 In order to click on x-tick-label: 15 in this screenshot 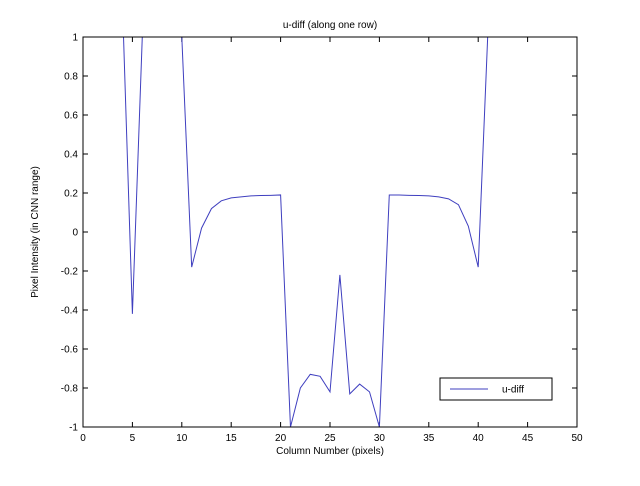, I will do `click(232, 438)`.